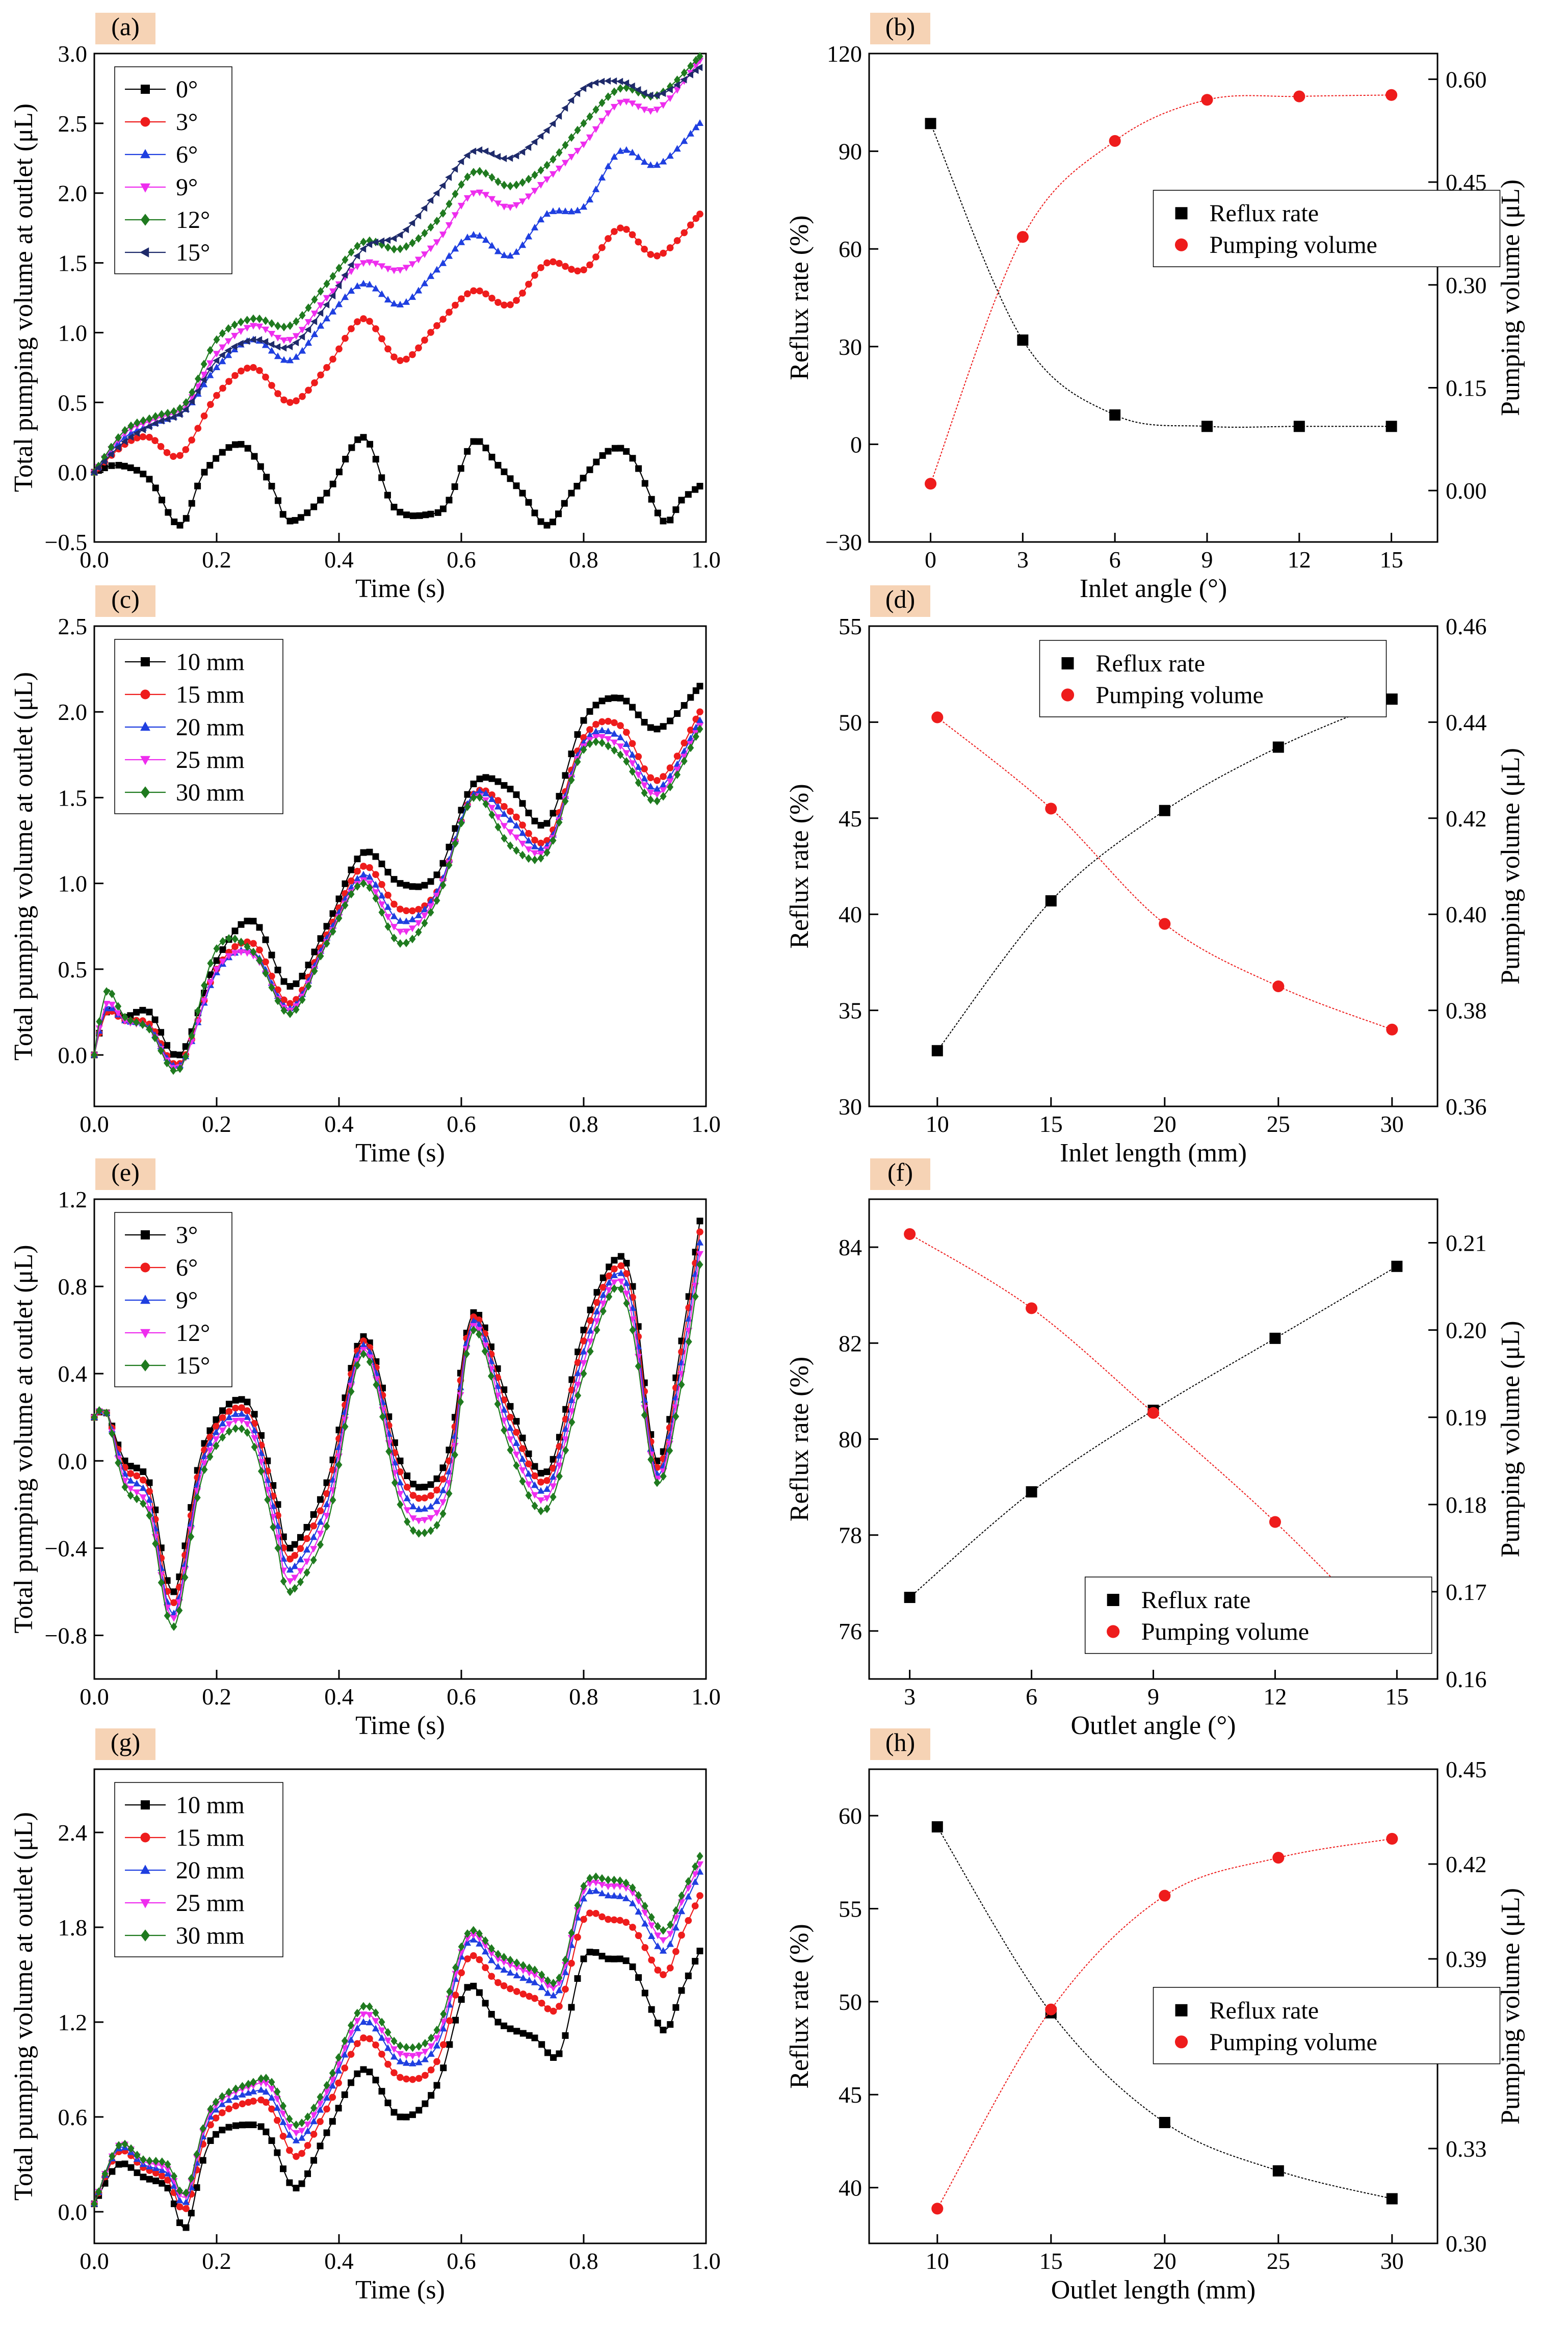  I want to click on legend-label: Pumping volume, so click(1294, 2042).